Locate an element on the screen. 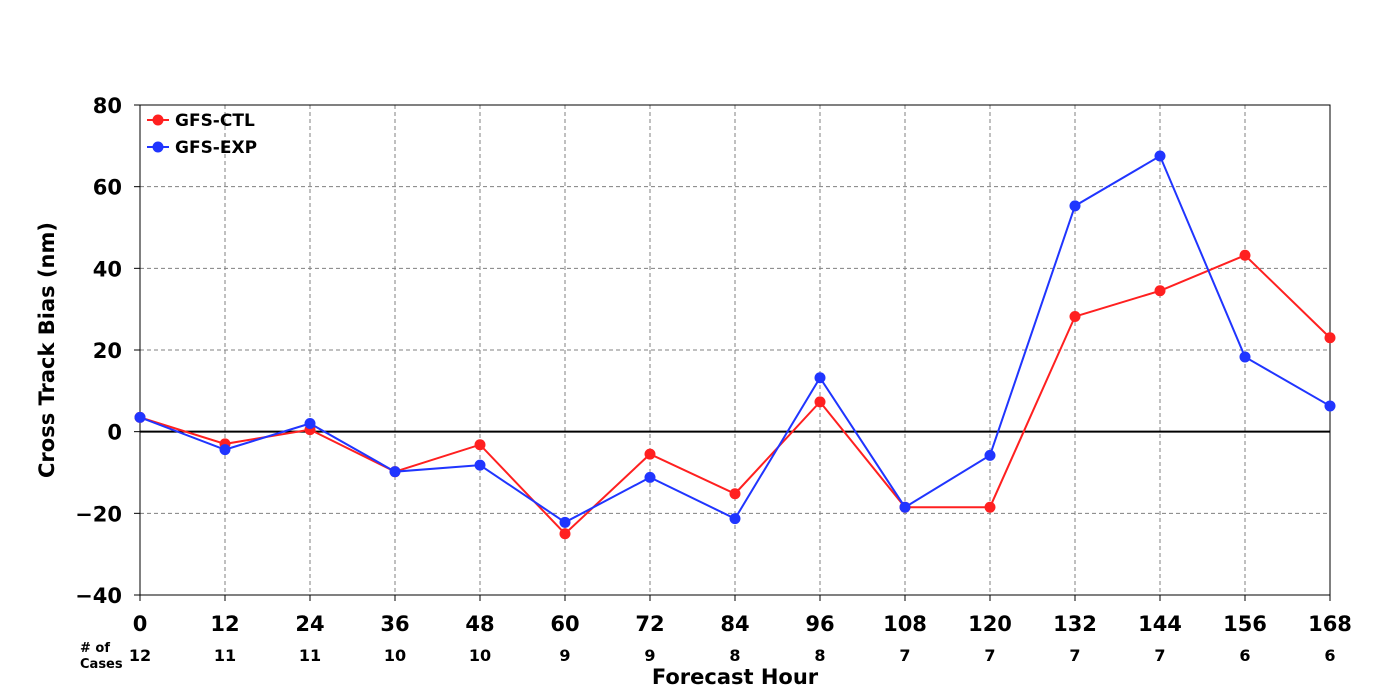 This screenshot has width=1400, height=700. x-tick-label: 96 is located at coordinates (819, 624).